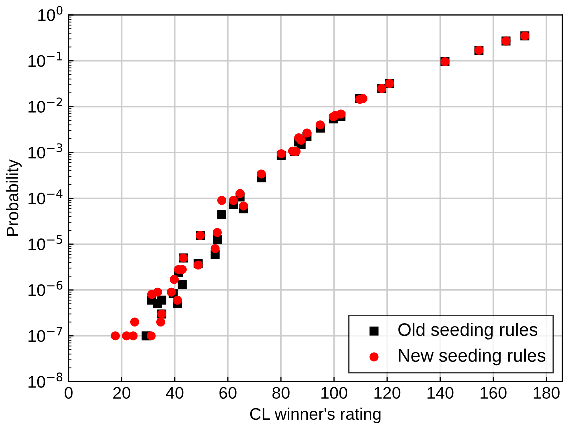  What do you see at coordinates (45, 60) in the screenshot?
I see `y-tick-label: 10$^{−1}$` at bounding box center [45, 60].